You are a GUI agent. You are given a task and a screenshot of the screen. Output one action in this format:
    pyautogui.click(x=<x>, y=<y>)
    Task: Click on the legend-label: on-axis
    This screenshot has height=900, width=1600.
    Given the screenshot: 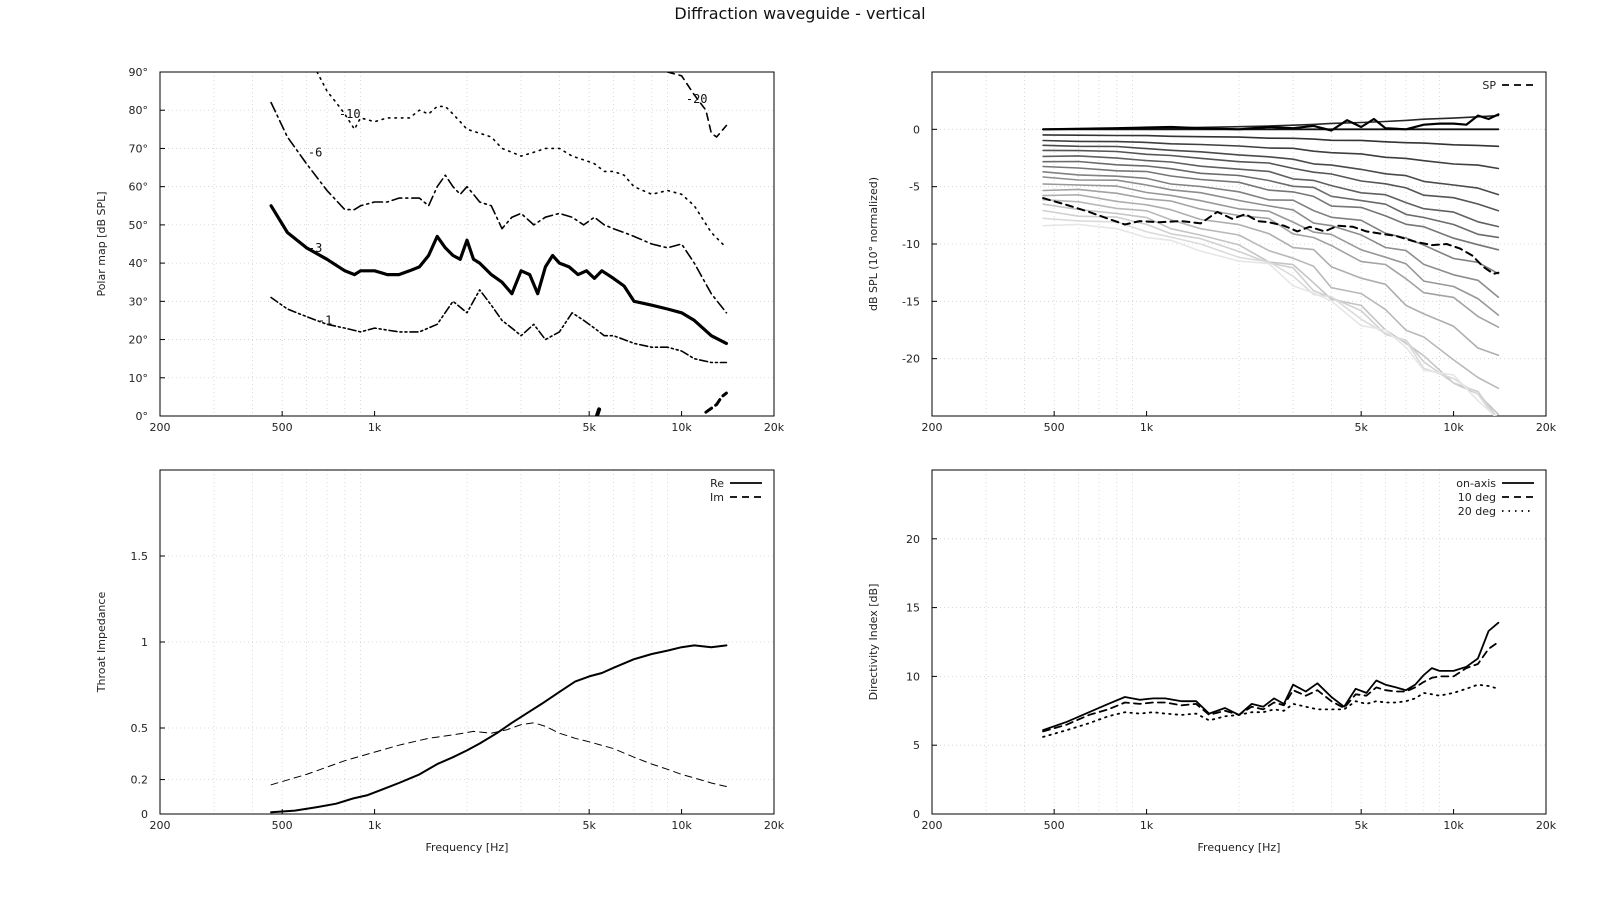 What is the action you would take?
    pyautogui.click(x=1476, y=483)
    